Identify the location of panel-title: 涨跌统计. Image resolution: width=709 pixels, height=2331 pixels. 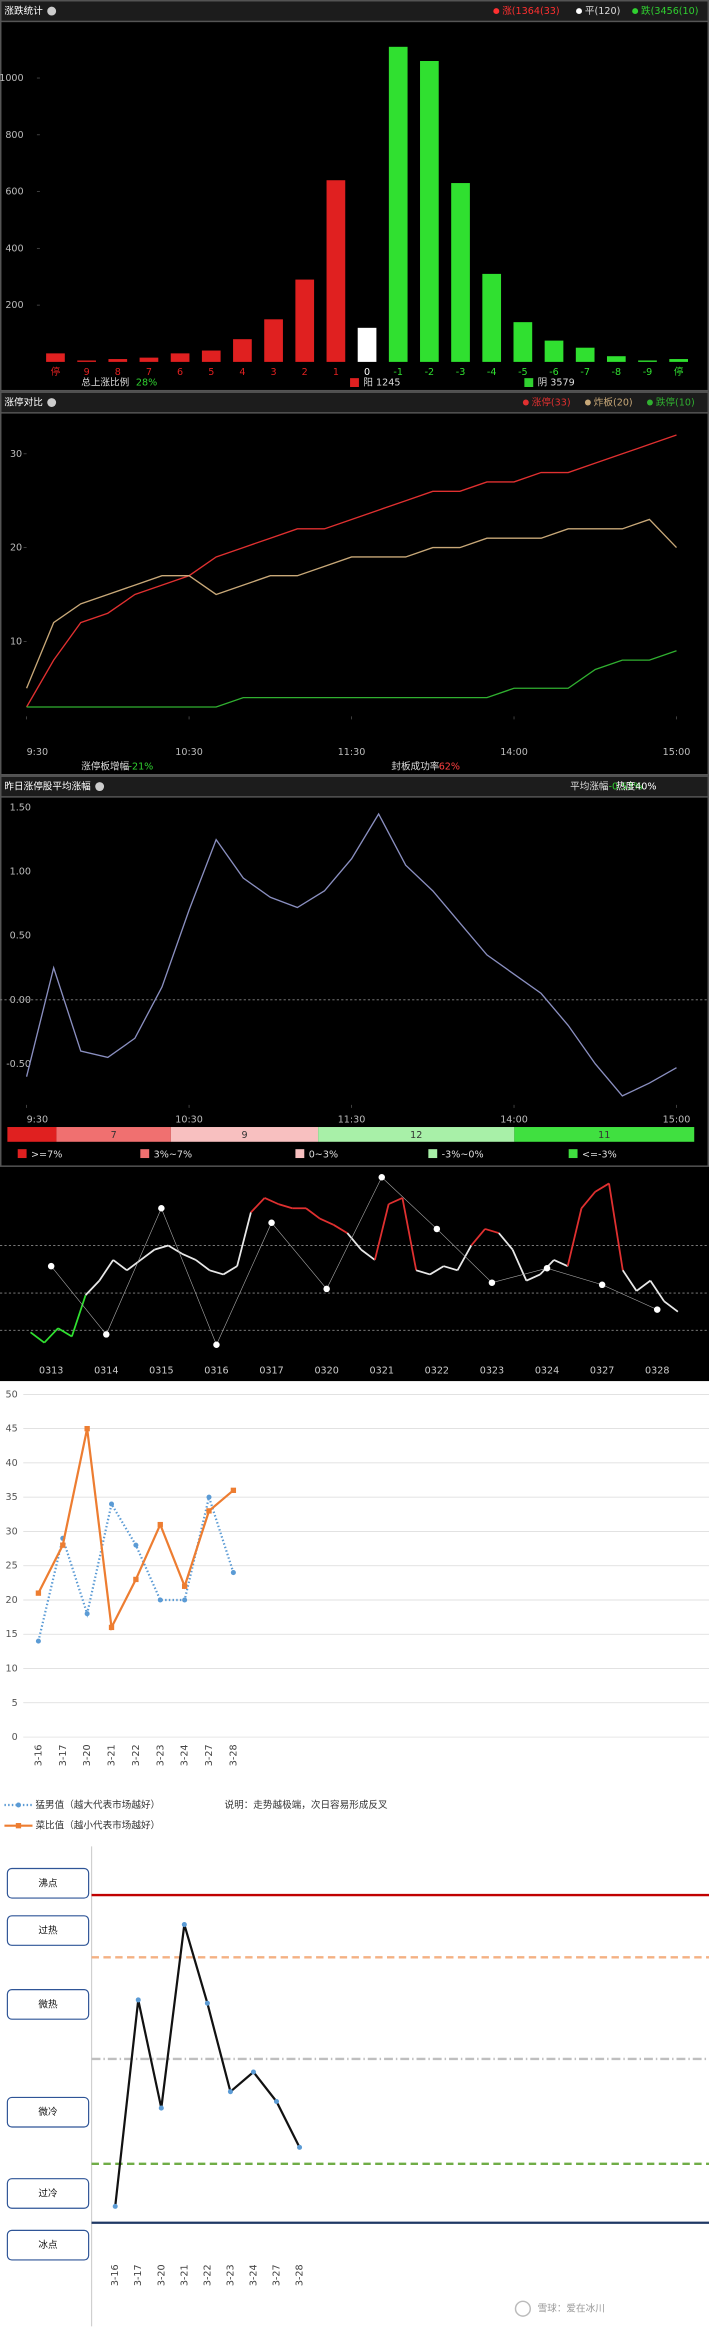
(23, 11).